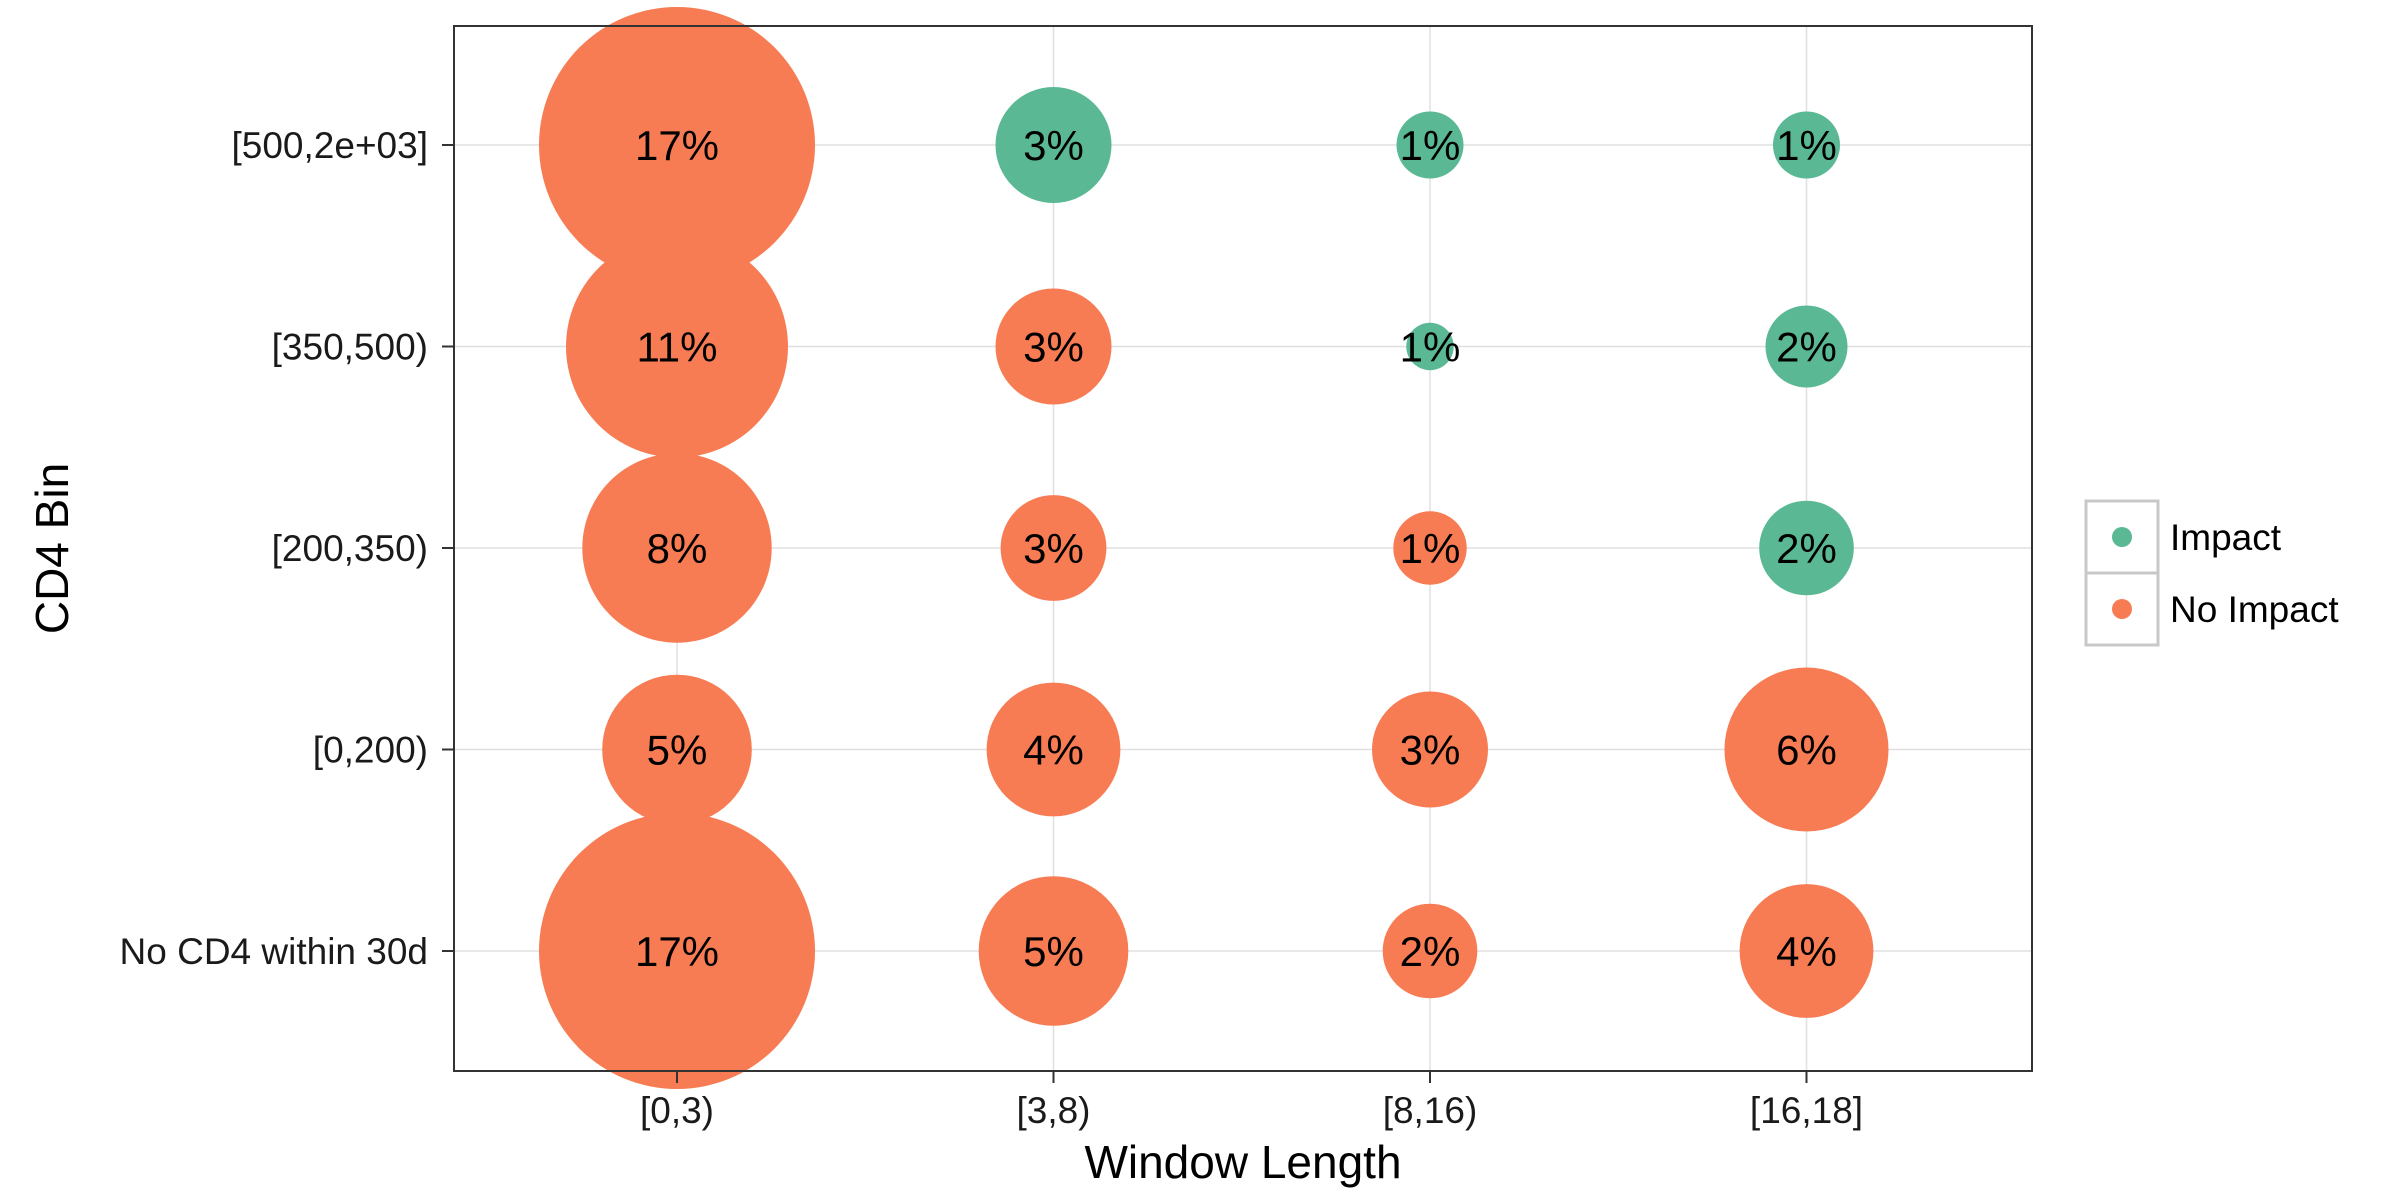 This screenshot has width=2400, height=1200. What do you see at coordinates (1242, 1162) in the screenshot?
I see `x-axis-title: Window Length` at bounding box center [1242, 1162].